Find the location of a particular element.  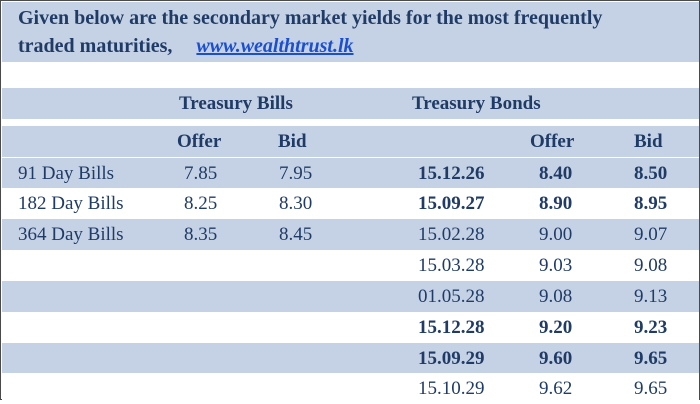

bill-offer-cell: 8.25 is located at coordinates (201, 203).